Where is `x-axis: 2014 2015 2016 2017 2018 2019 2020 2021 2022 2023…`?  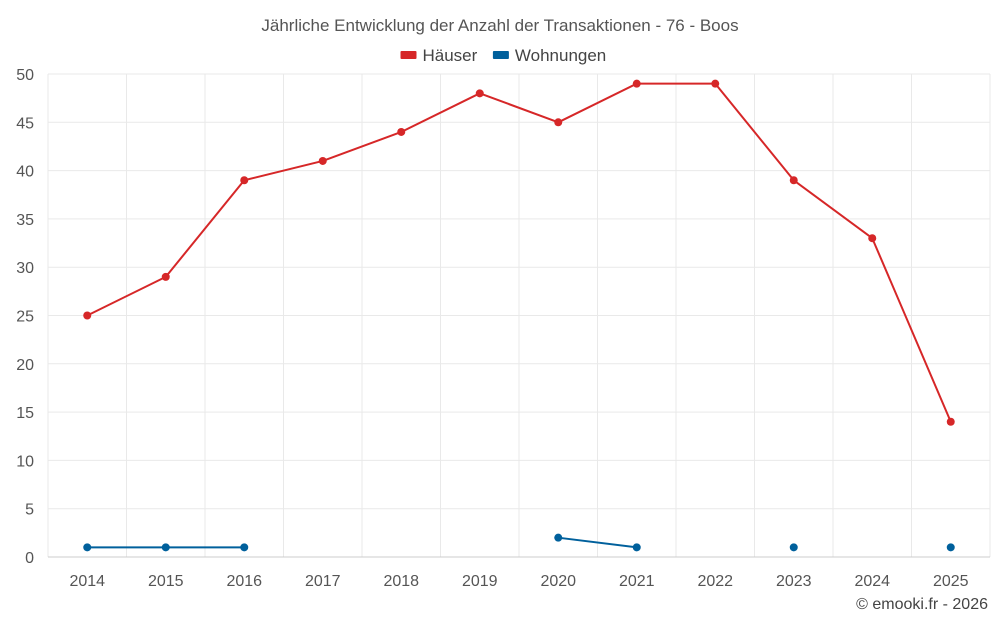 x-axis: 2014 2015 2016 2017 2018 2019 2020 2021 2022 2023… is located at coordinates (518, 581).